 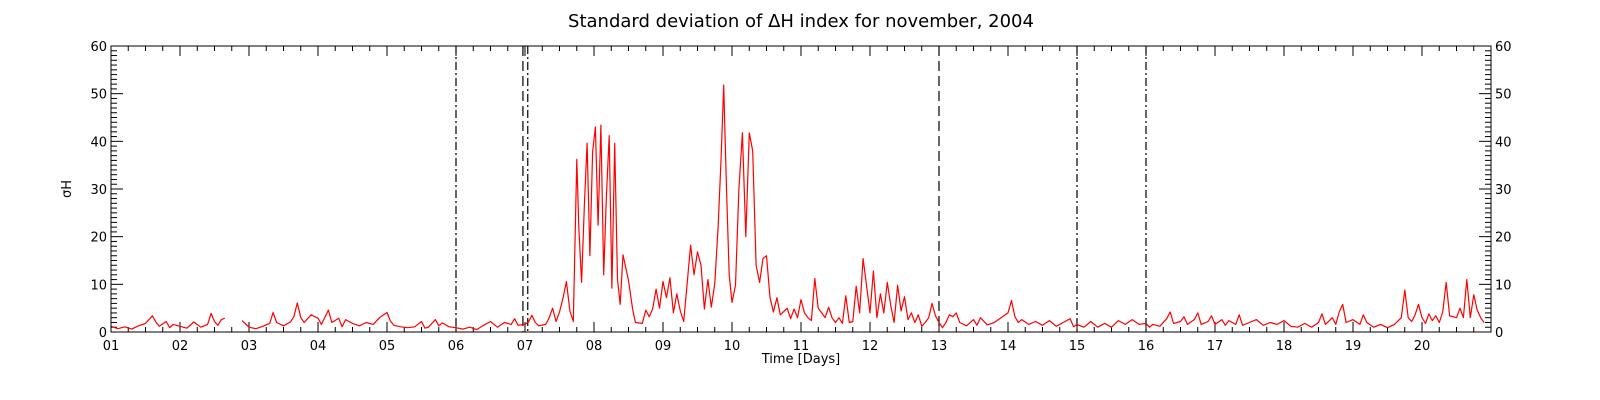 I want to click on x-tick-label: 06, so click(x=456, y=346).